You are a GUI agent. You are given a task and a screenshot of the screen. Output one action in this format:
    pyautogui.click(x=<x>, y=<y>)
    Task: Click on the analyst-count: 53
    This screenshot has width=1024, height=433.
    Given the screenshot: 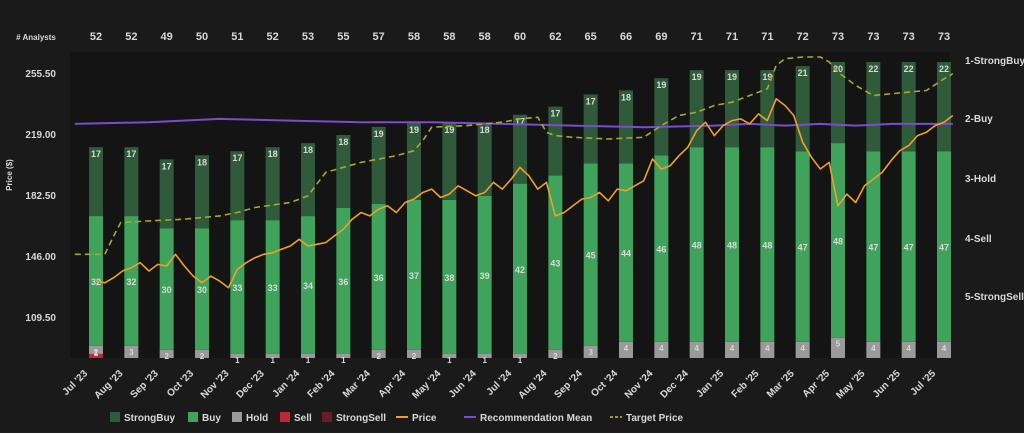 What is the action you would take?
    pyautogui.click(x=308, y=37)
    